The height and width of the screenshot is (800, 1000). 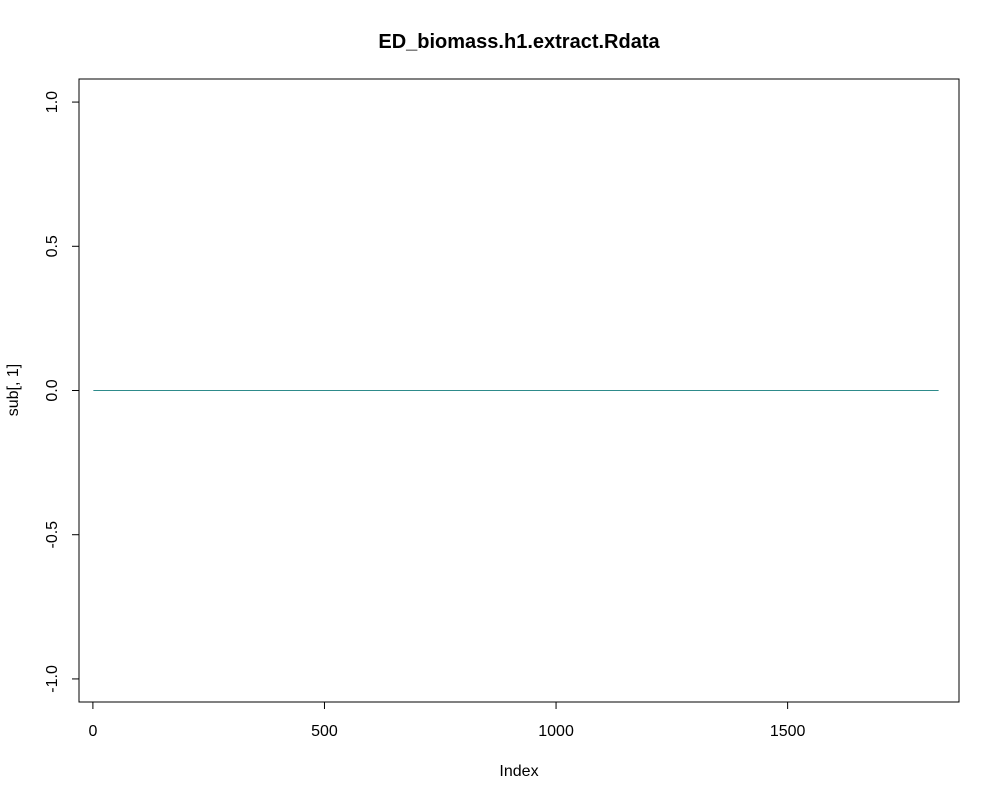 I want to click on y-tick-label: 0.0, so click(x=52, y=390).